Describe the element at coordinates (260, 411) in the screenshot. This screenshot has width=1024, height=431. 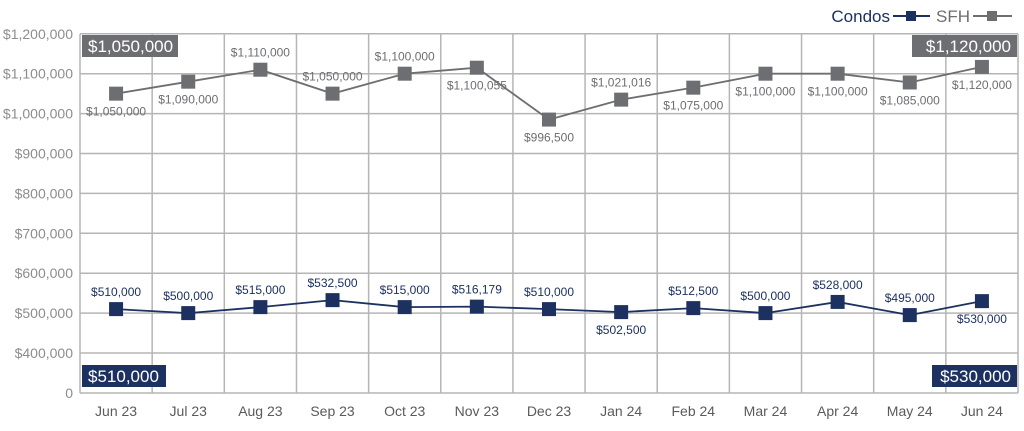
I see `x-tick-label: Aug 23` at that location.